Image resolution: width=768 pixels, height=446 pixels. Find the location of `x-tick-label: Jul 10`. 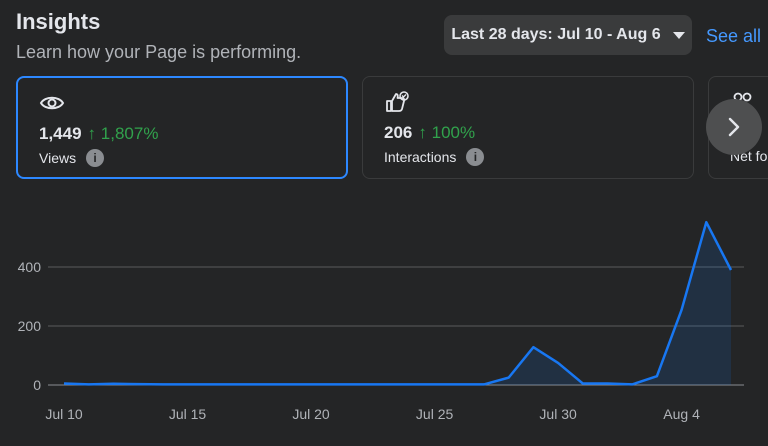

x-tick-label: Jul 10 is located at coordinates (64, 414).